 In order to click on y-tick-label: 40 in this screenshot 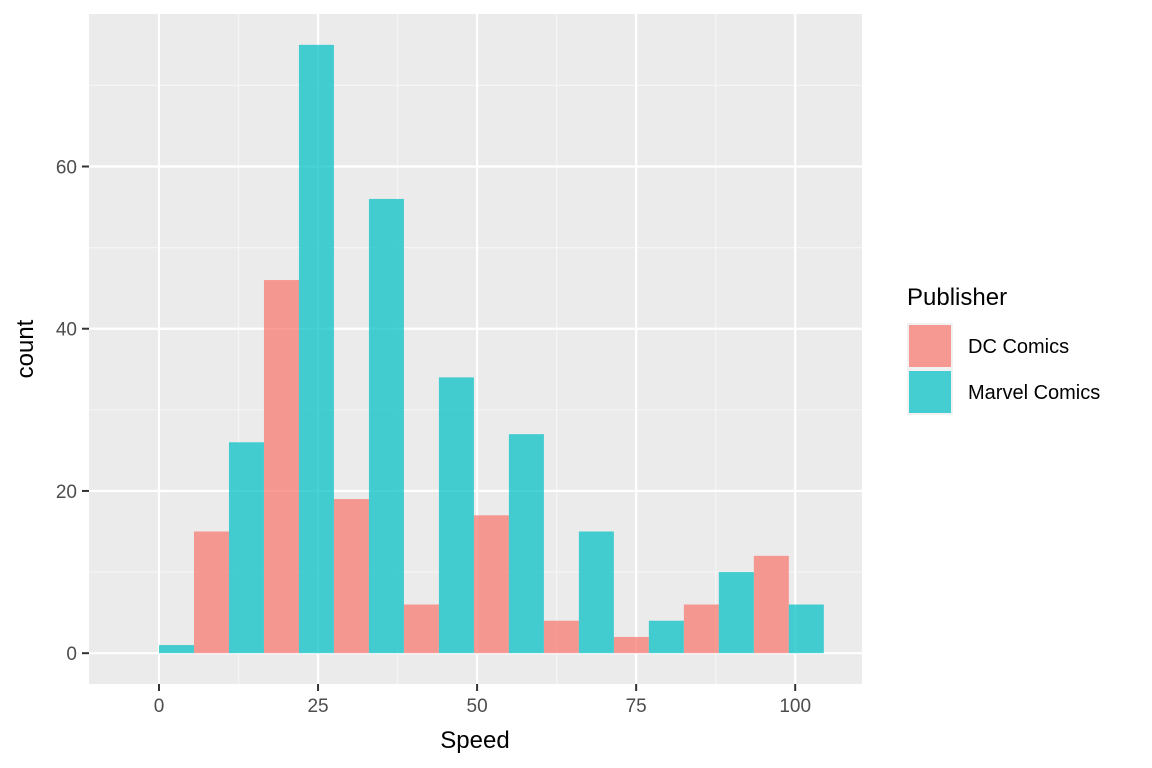, I will do `click(66, 330)`.